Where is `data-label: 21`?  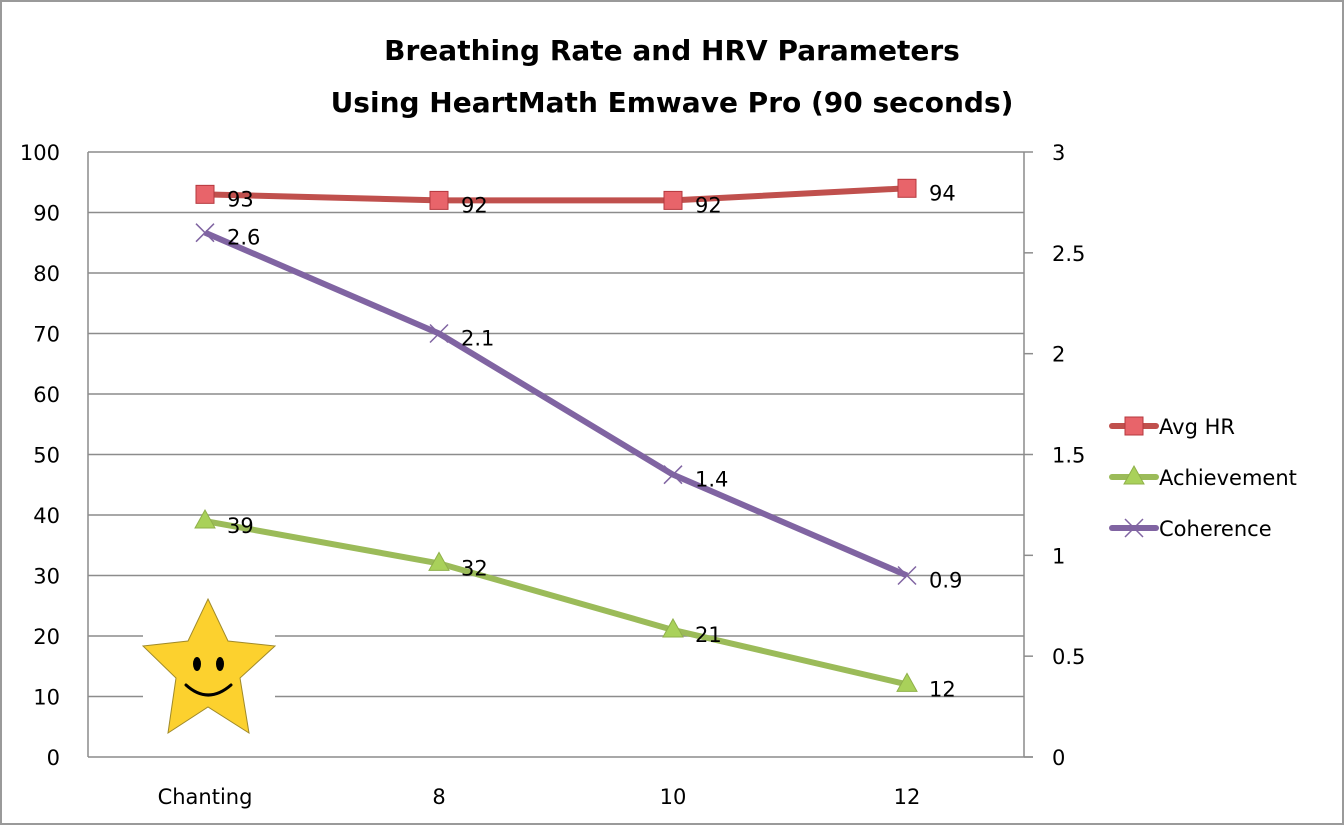
data-label: 21 is located at coordinates (708, 635).